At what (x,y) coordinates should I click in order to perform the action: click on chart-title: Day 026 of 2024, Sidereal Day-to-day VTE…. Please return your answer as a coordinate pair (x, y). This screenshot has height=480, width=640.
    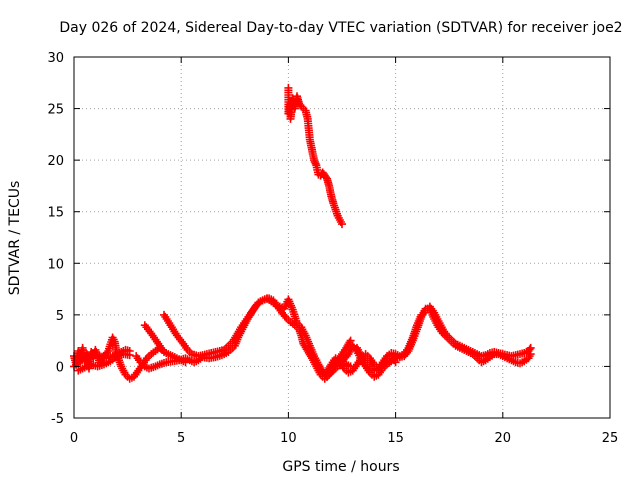
    Looking at the image, I should click on (340, 28).